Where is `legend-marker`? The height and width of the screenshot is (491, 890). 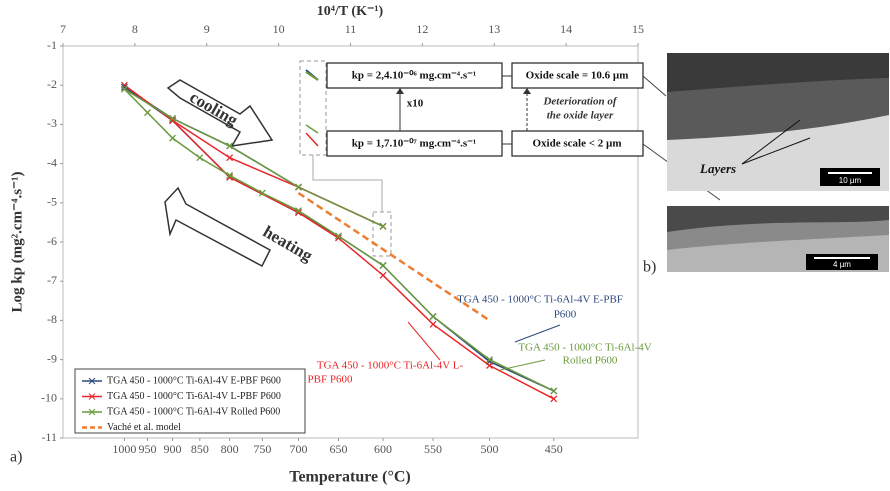
legend-marker is located at coordinates (92, 396).